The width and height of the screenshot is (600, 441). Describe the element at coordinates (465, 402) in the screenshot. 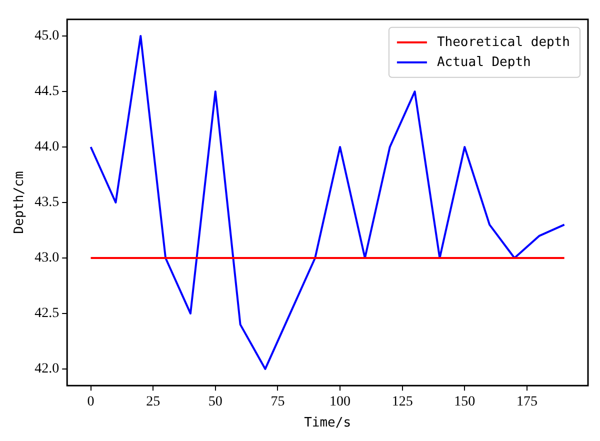

I see `x-tick-label: 150` at that location.